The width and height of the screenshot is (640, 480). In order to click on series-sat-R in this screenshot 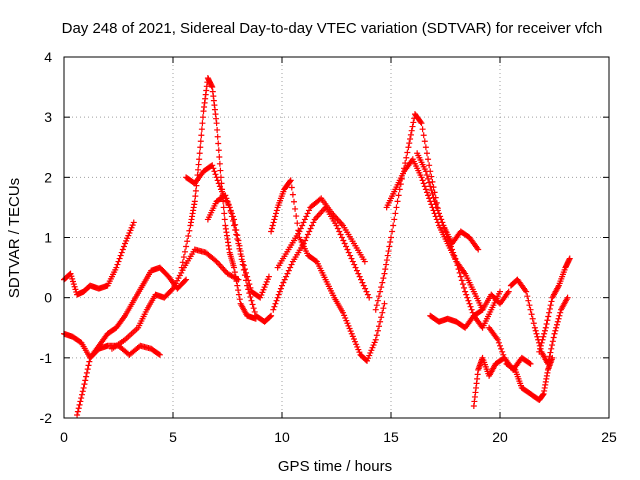, I will do `click(554, 305)`.